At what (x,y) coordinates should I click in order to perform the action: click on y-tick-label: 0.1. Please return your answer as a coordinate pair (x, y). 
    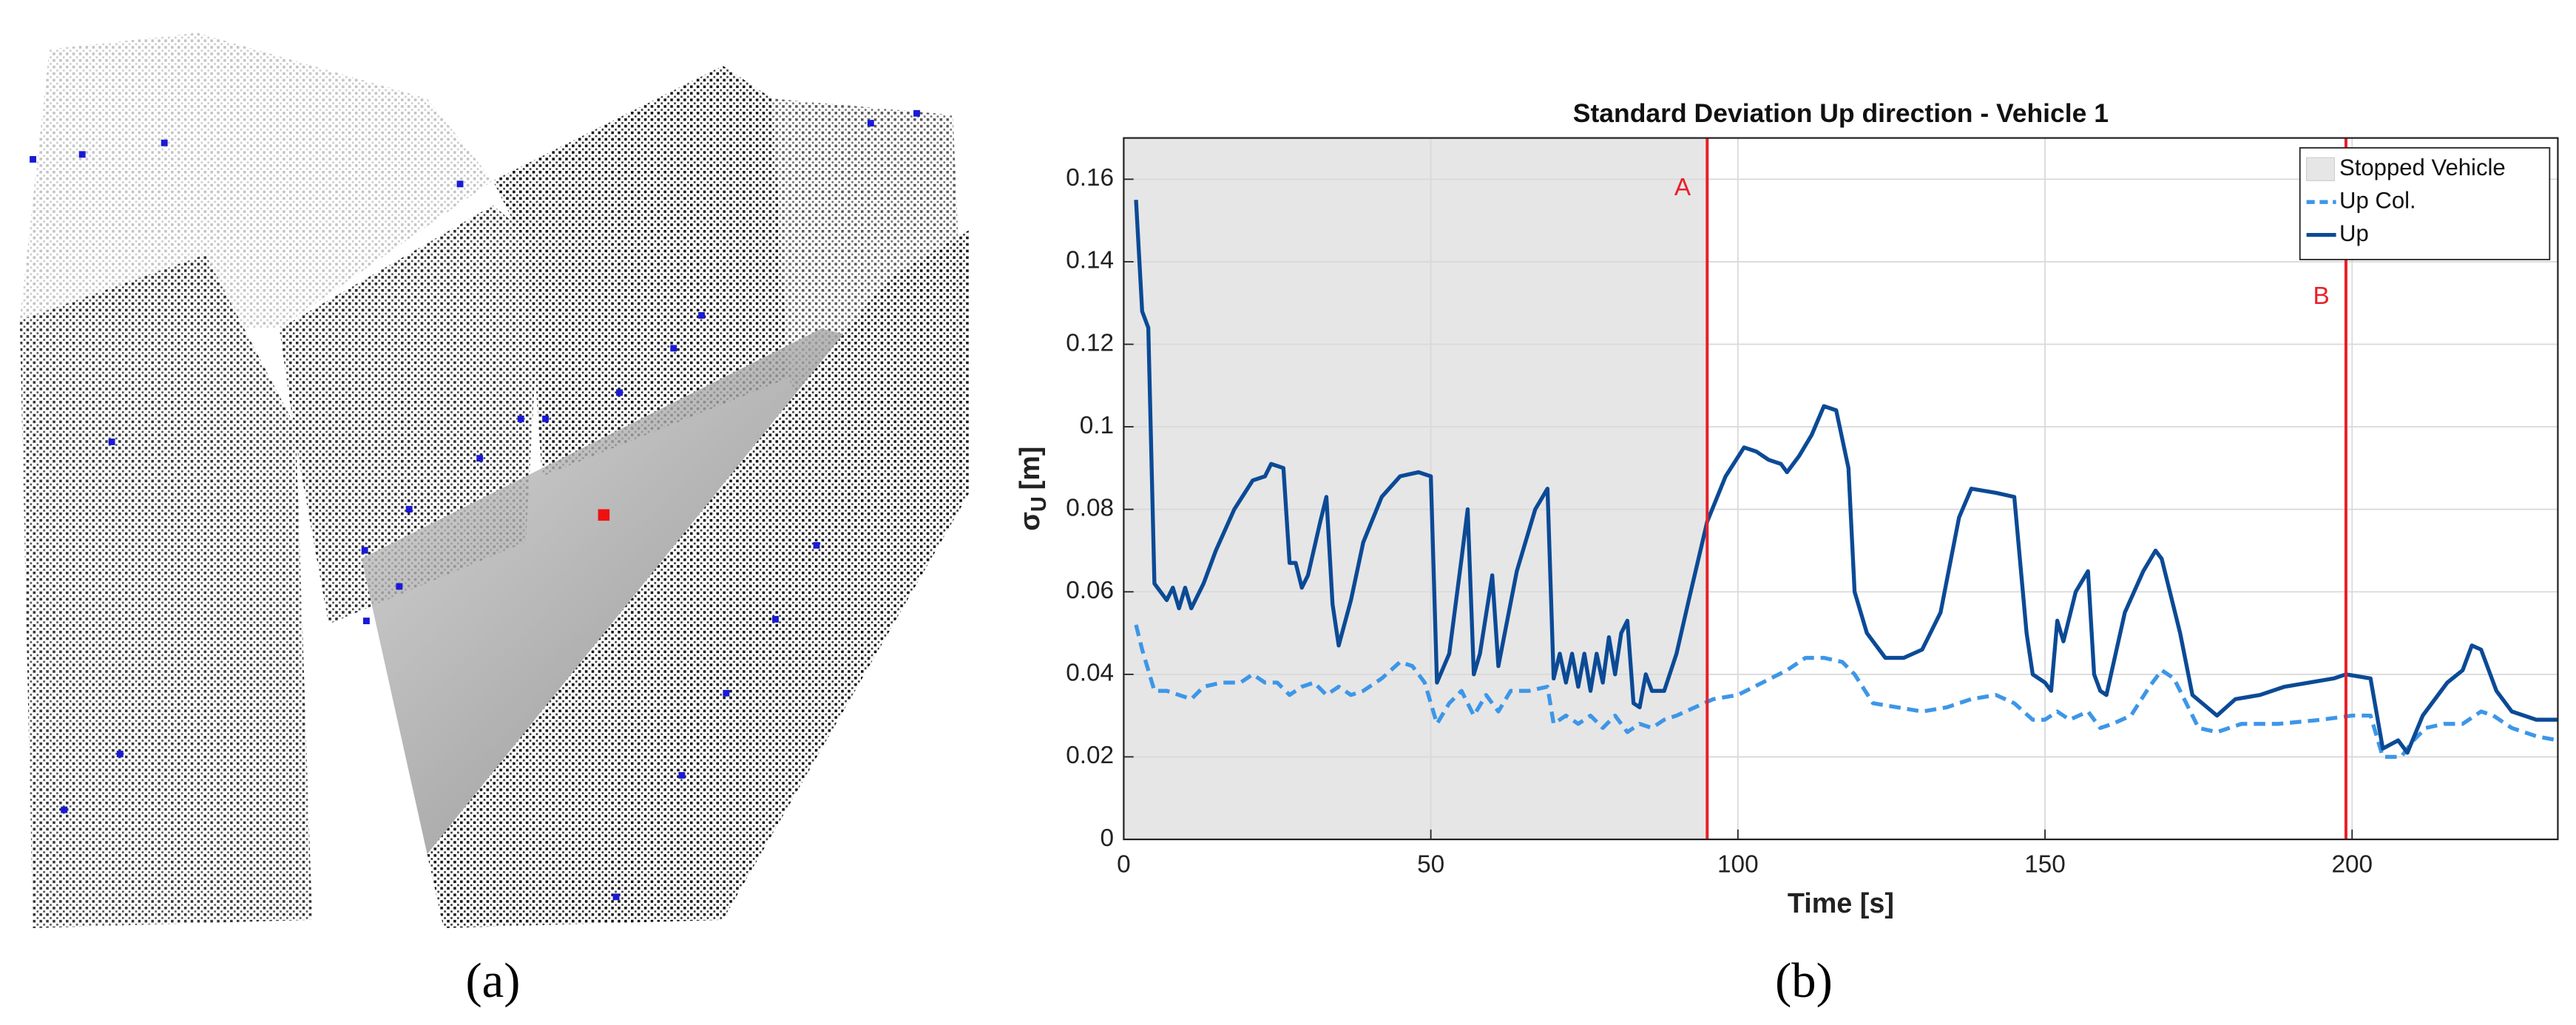
    Looking at the image, I should click on (1097, 425).